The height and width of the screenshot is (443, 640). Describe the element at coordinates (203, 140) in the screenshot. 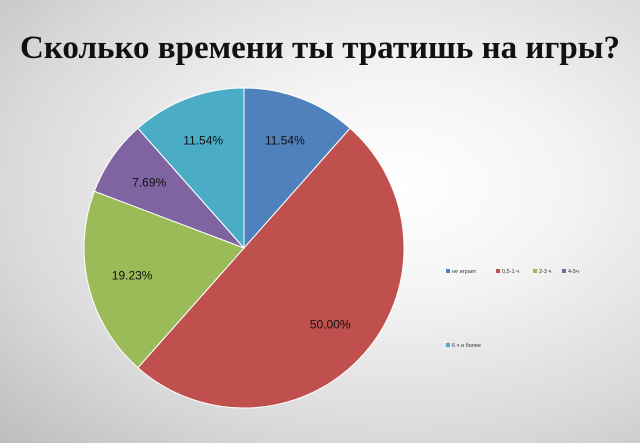

I see `data-label-6-ch-i-bolee: 11.54%` at that location.